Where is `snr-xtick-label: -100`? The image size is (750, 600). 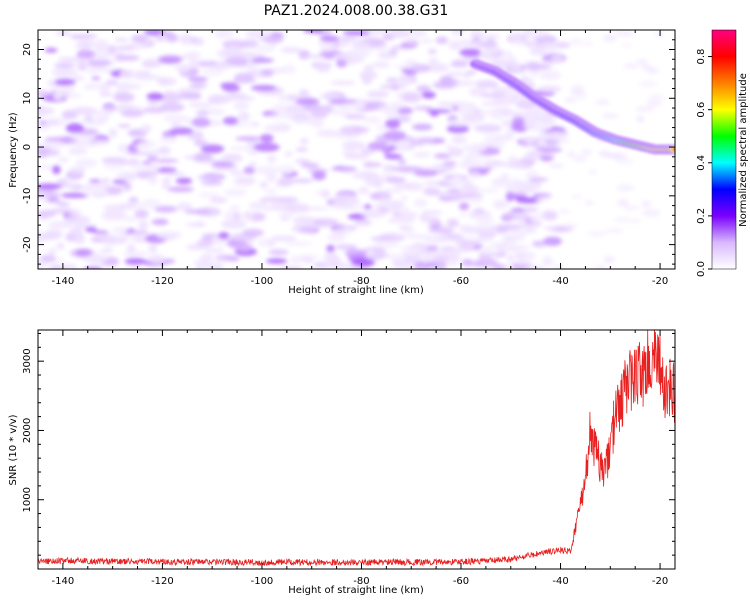
snr-xtick-label: -100 is located at coordinates (262, 581).